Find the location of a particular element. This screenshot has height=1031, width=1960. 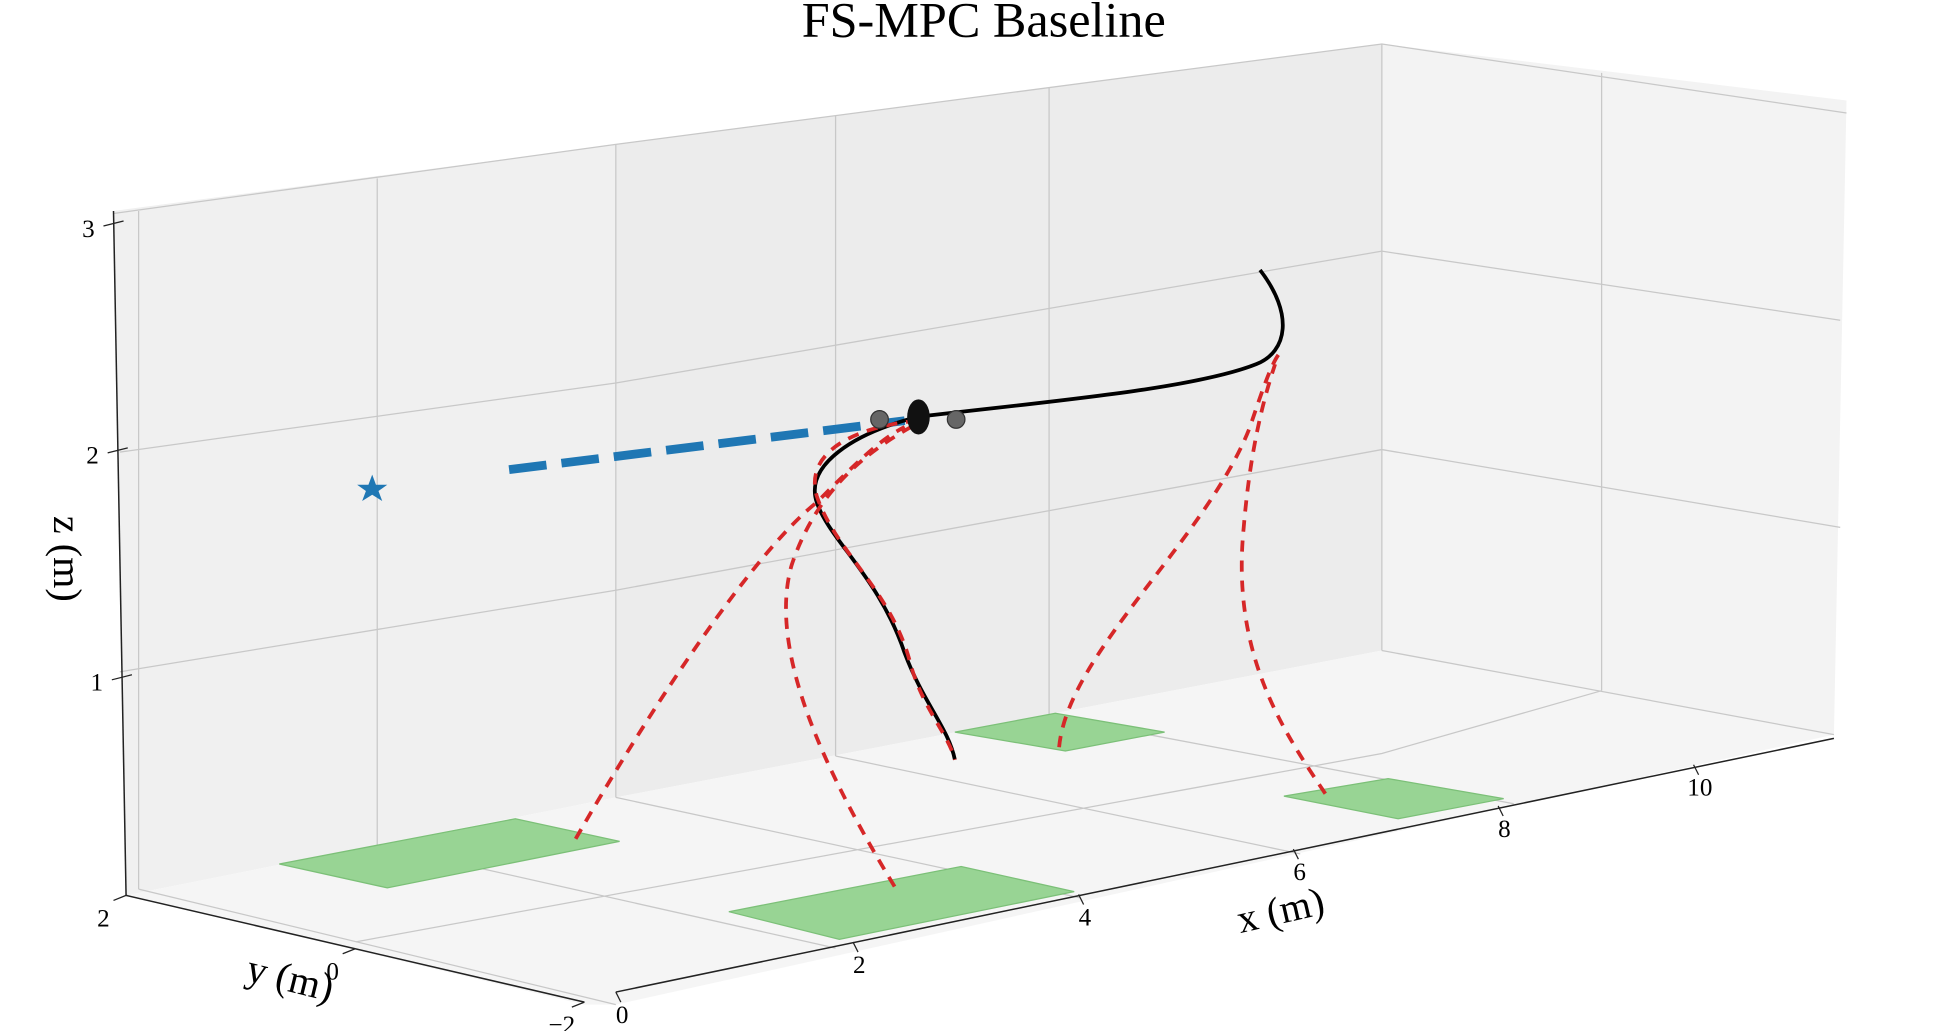

footholds is located at coordinates (891, 826).